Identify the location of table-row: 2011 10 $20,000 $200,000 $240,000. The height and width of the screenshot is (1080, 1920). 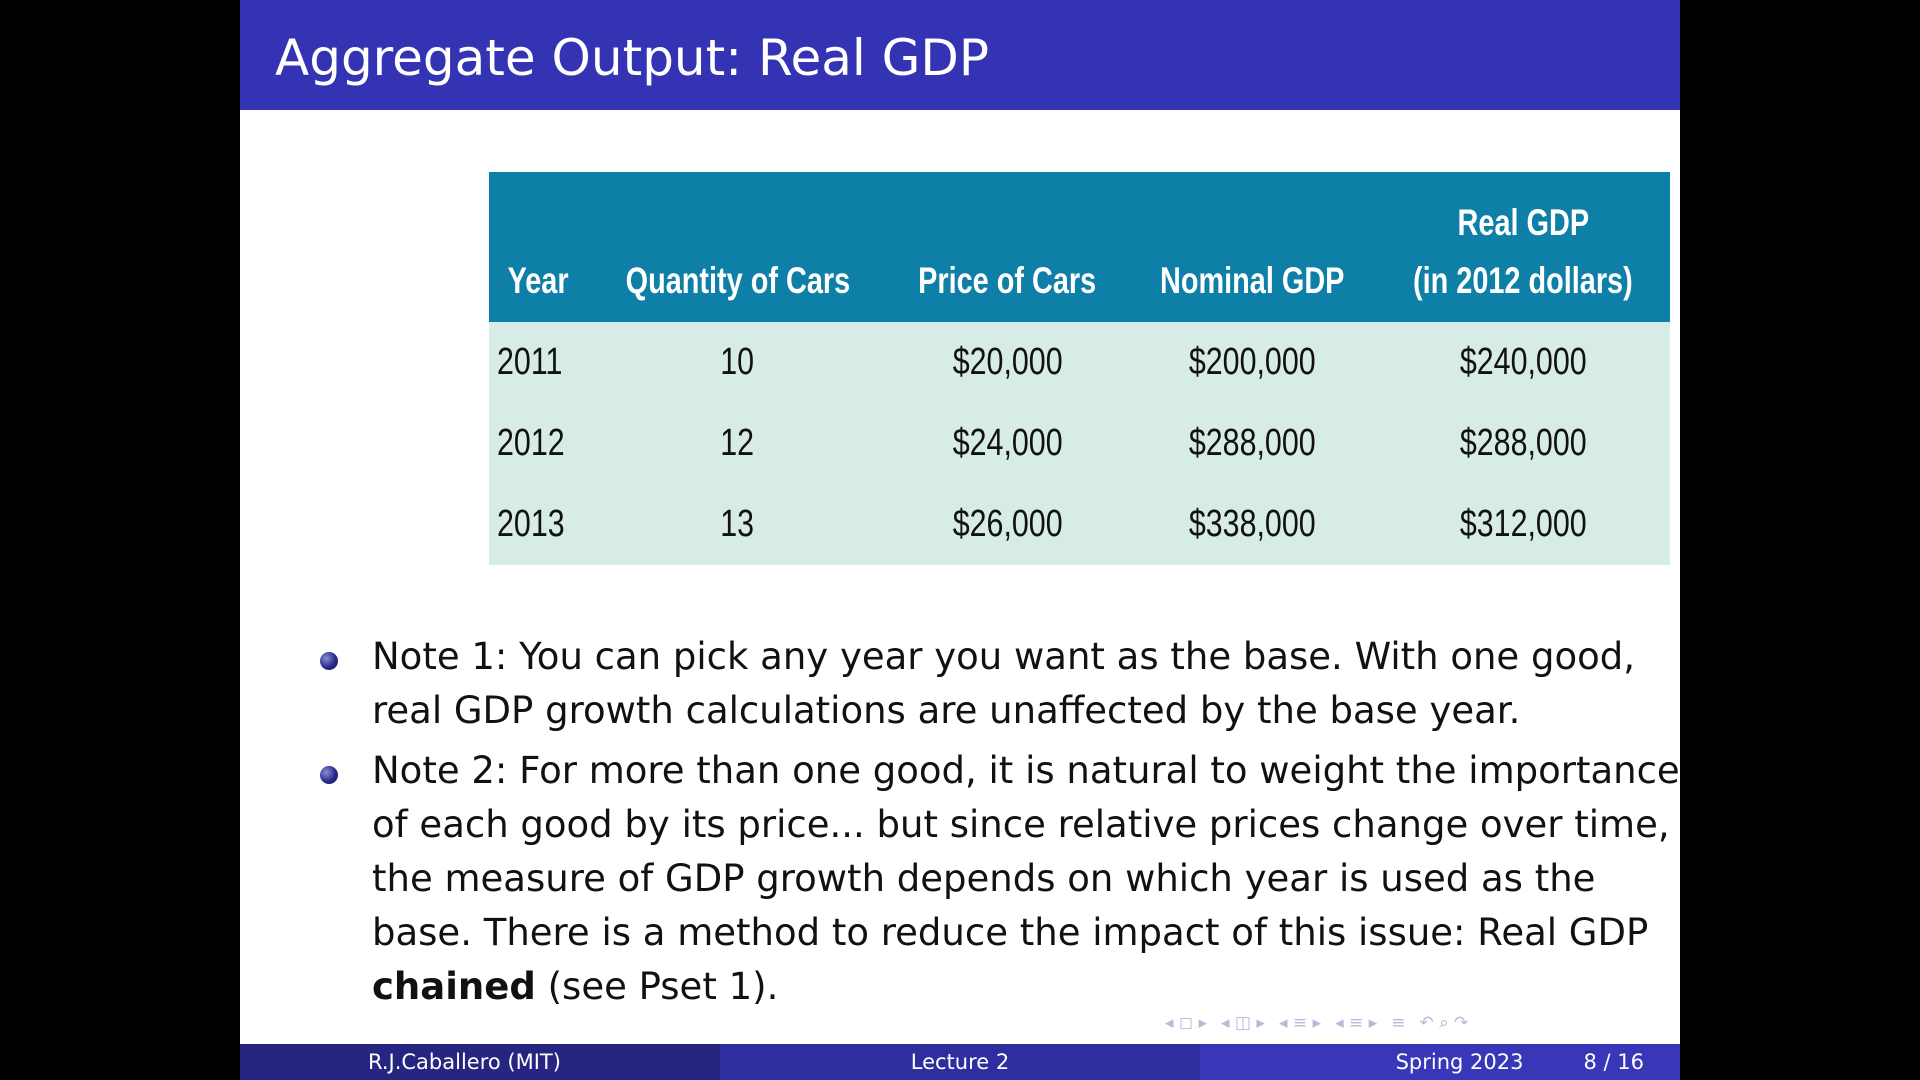
(1079, 362).